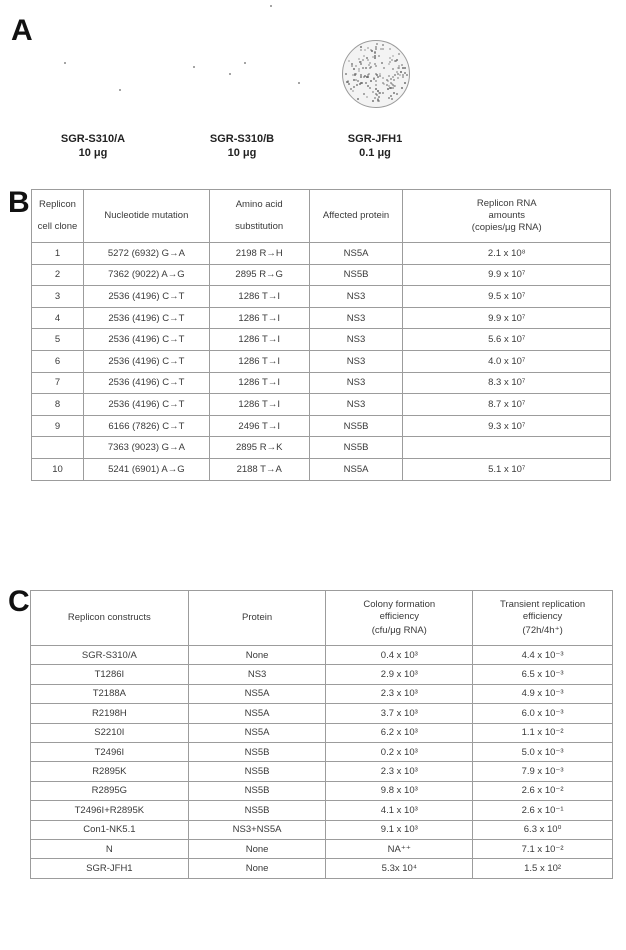 The width and height of the screenshot is (626, 950). I want to click on clone-cell: 10, so click(57, 469).